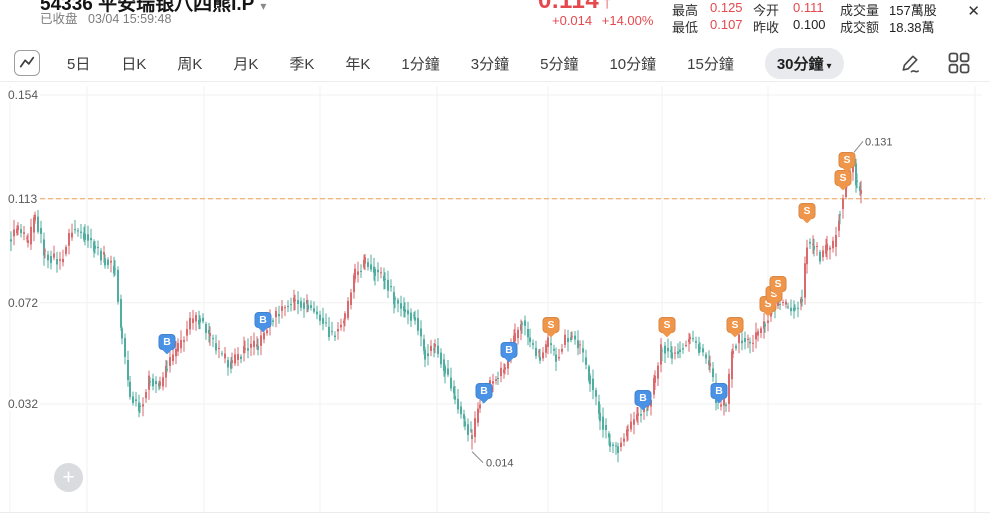 The height and width of the screenshot is (519, 990). What do you see at coordinates (358, 64) in the screenshot?
I see `tab-6: 年K` at bounding box center [358, 64].